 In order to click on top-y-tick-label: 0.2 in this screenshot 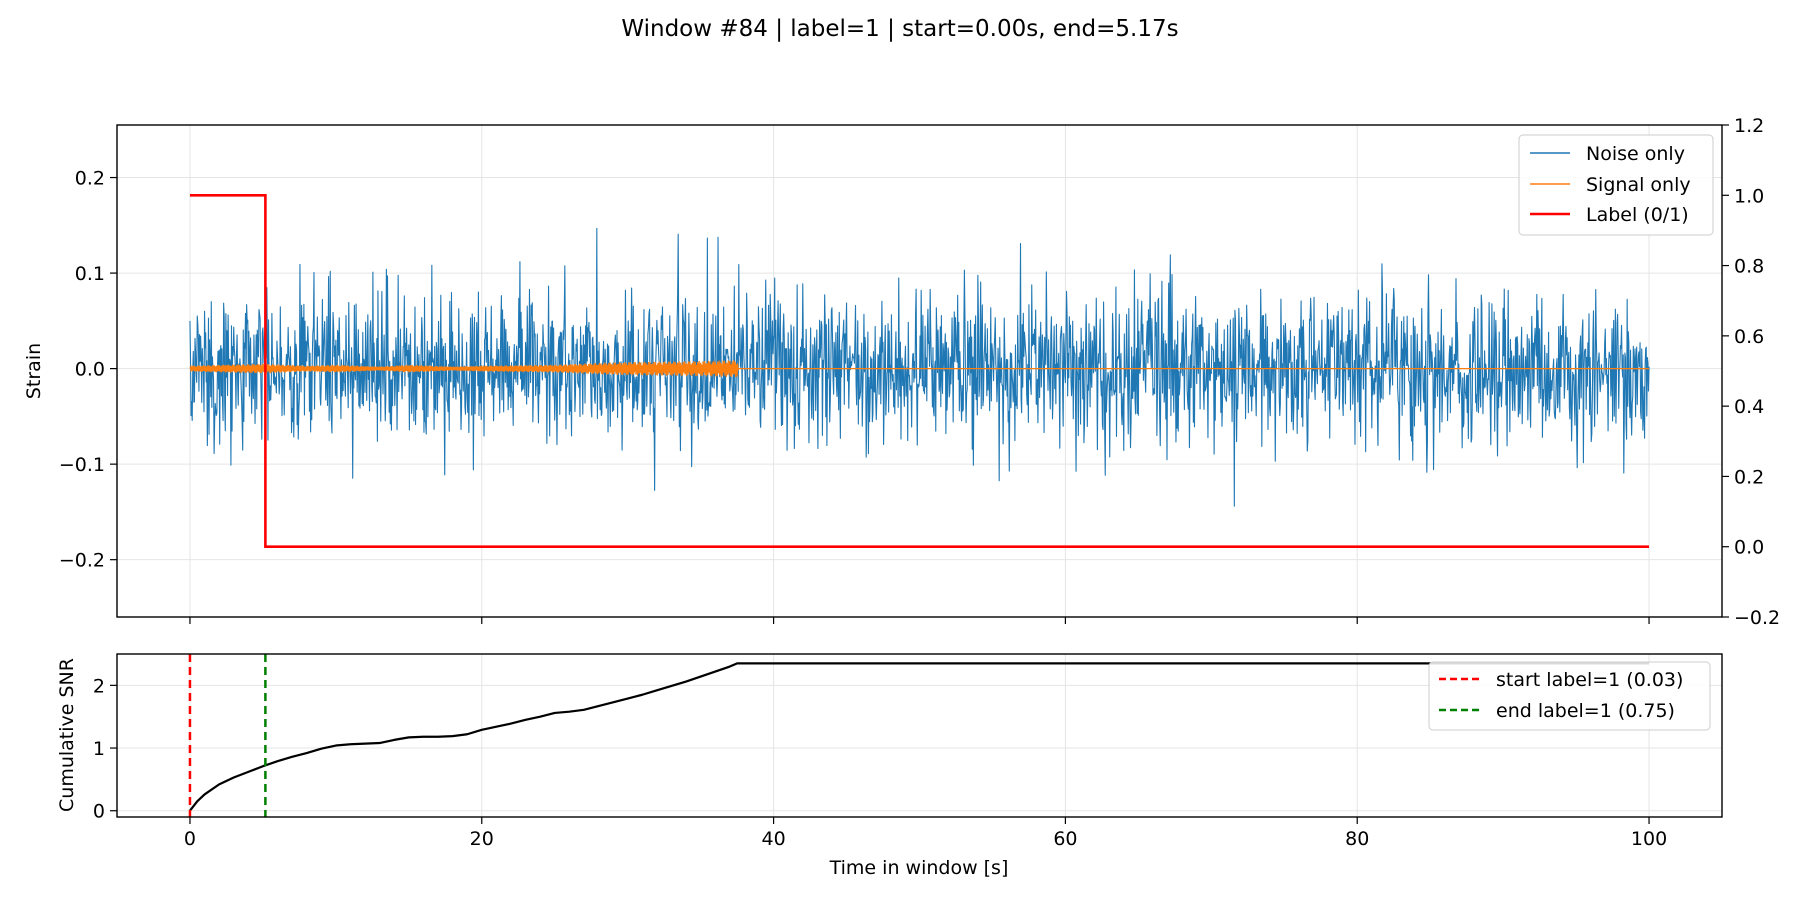, I will do `click(90, 179)`.